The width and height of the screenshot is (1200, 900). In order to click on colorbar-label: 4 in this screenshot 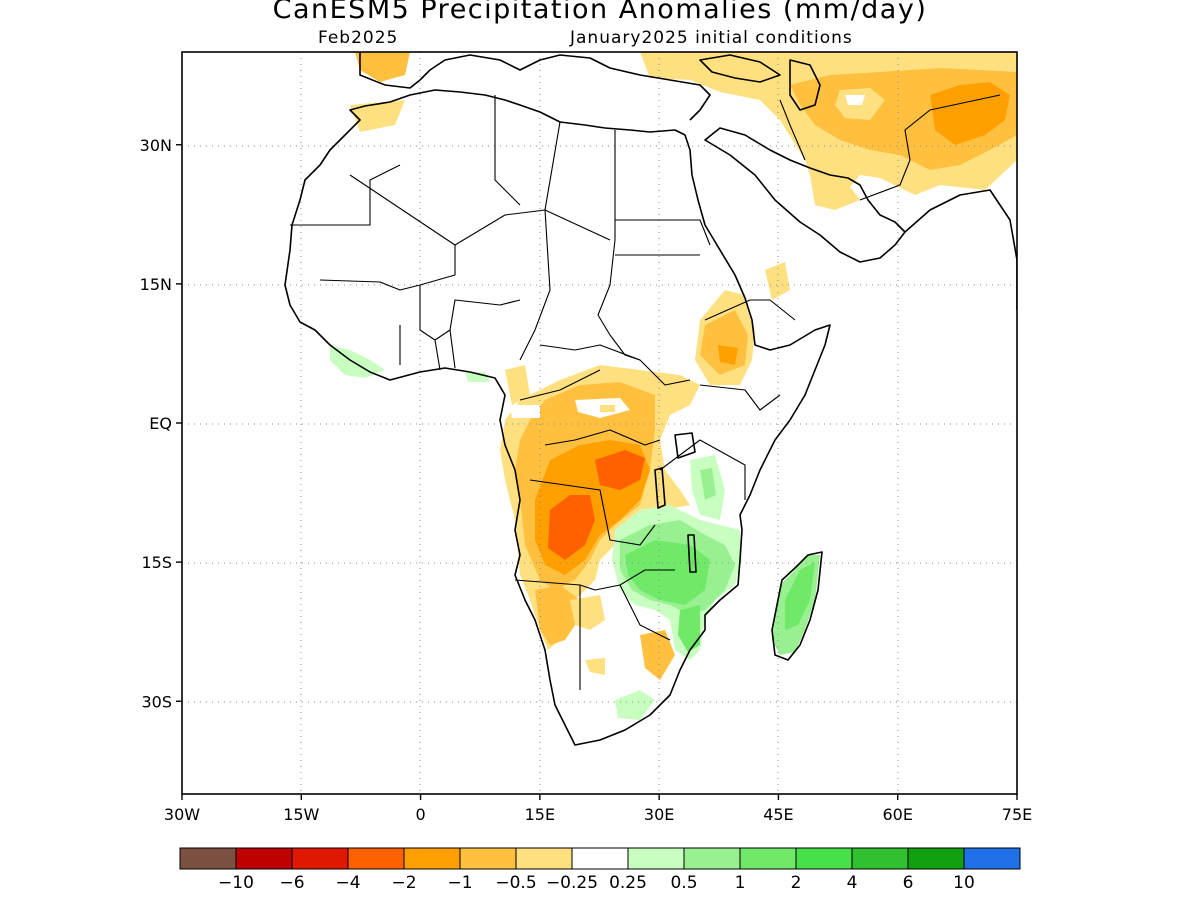, I will do `click(852, 883)`.